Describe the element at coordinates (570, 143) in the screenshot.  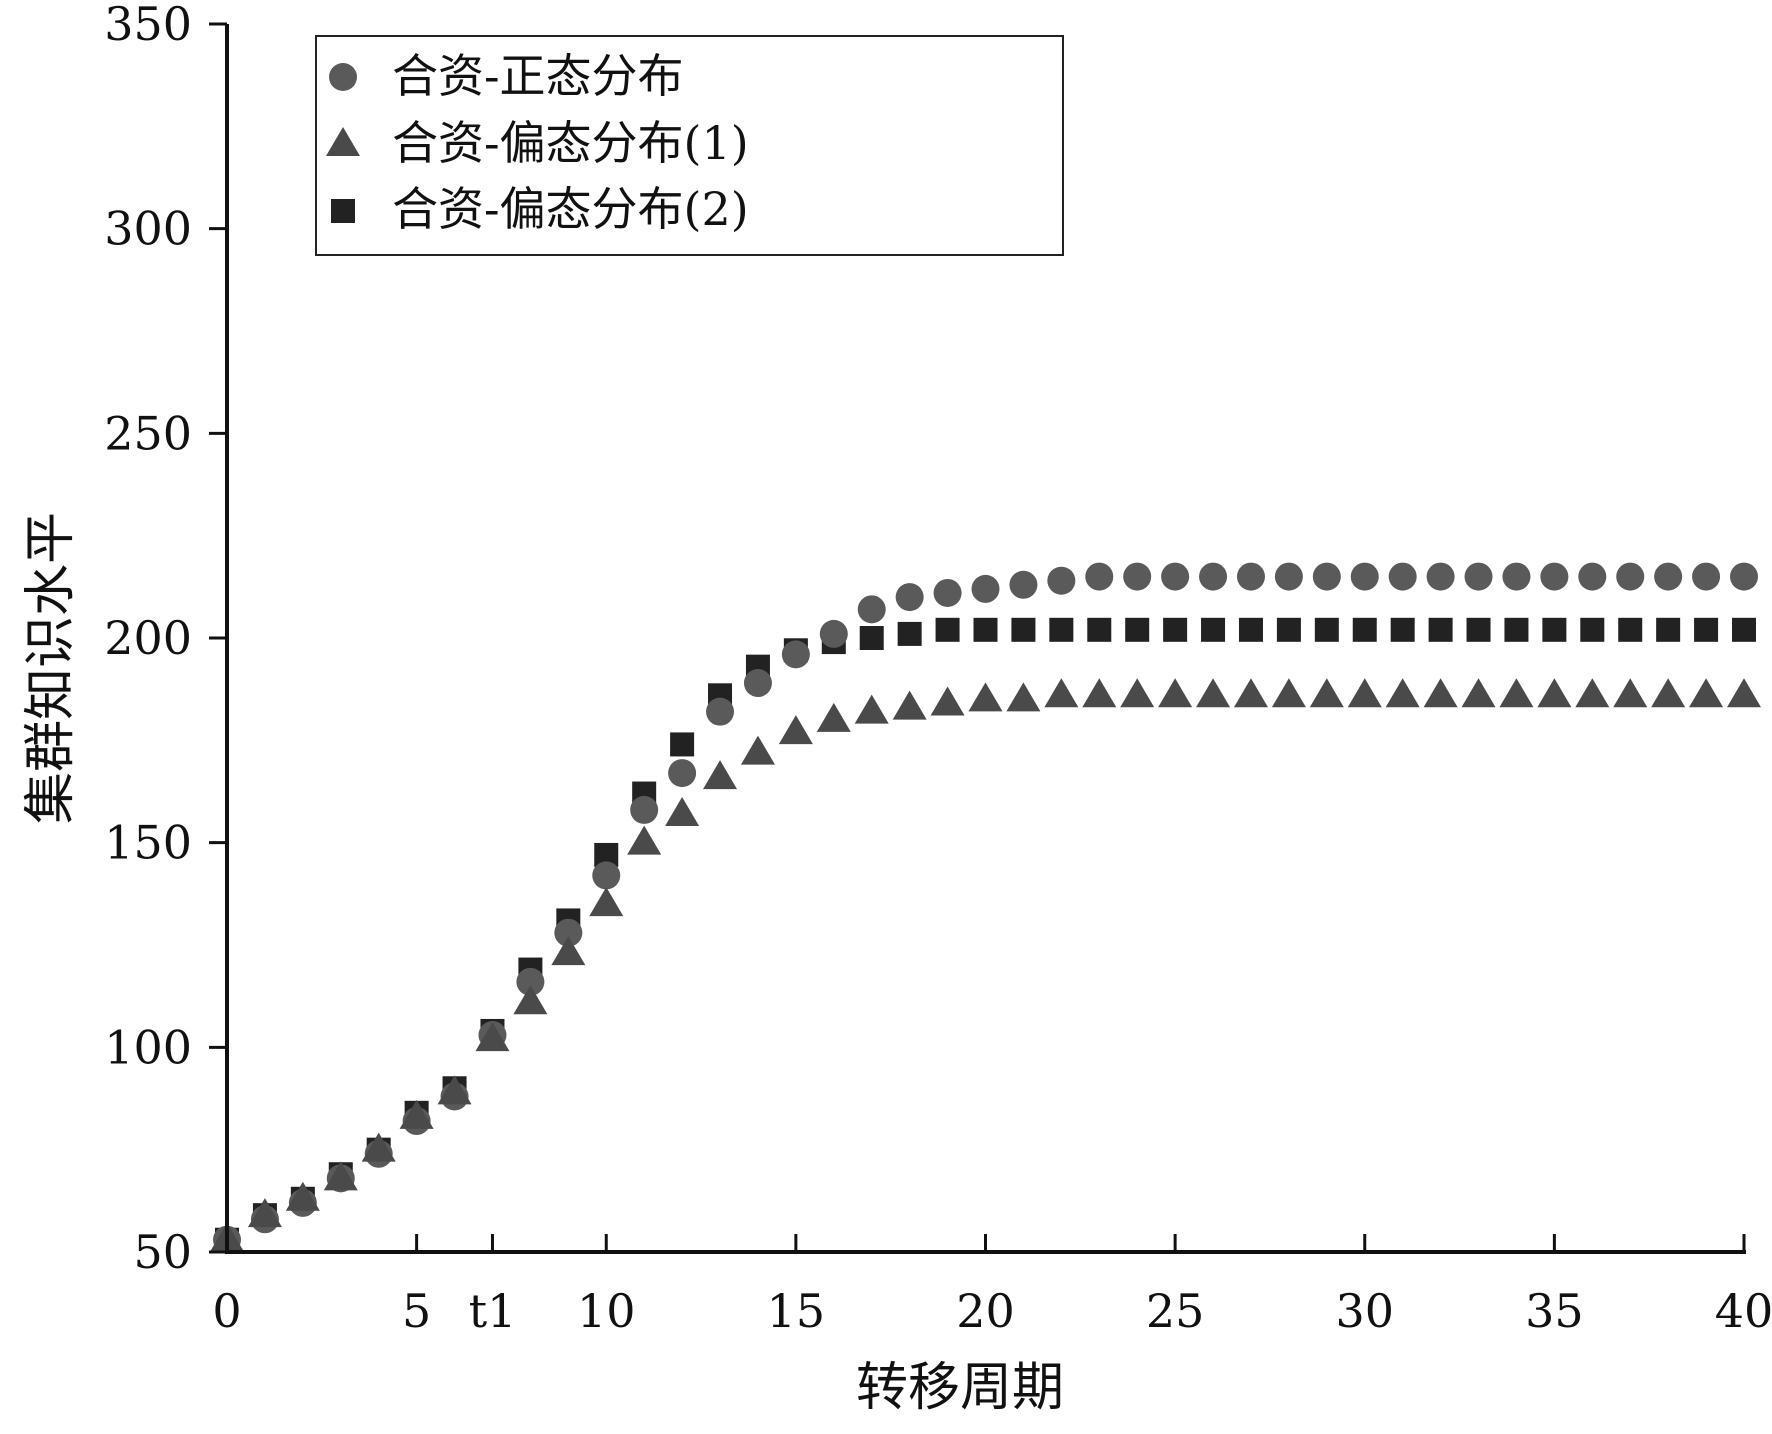
I see `legend-label-skew-1: 合资-偏态分布(1)` at that location.